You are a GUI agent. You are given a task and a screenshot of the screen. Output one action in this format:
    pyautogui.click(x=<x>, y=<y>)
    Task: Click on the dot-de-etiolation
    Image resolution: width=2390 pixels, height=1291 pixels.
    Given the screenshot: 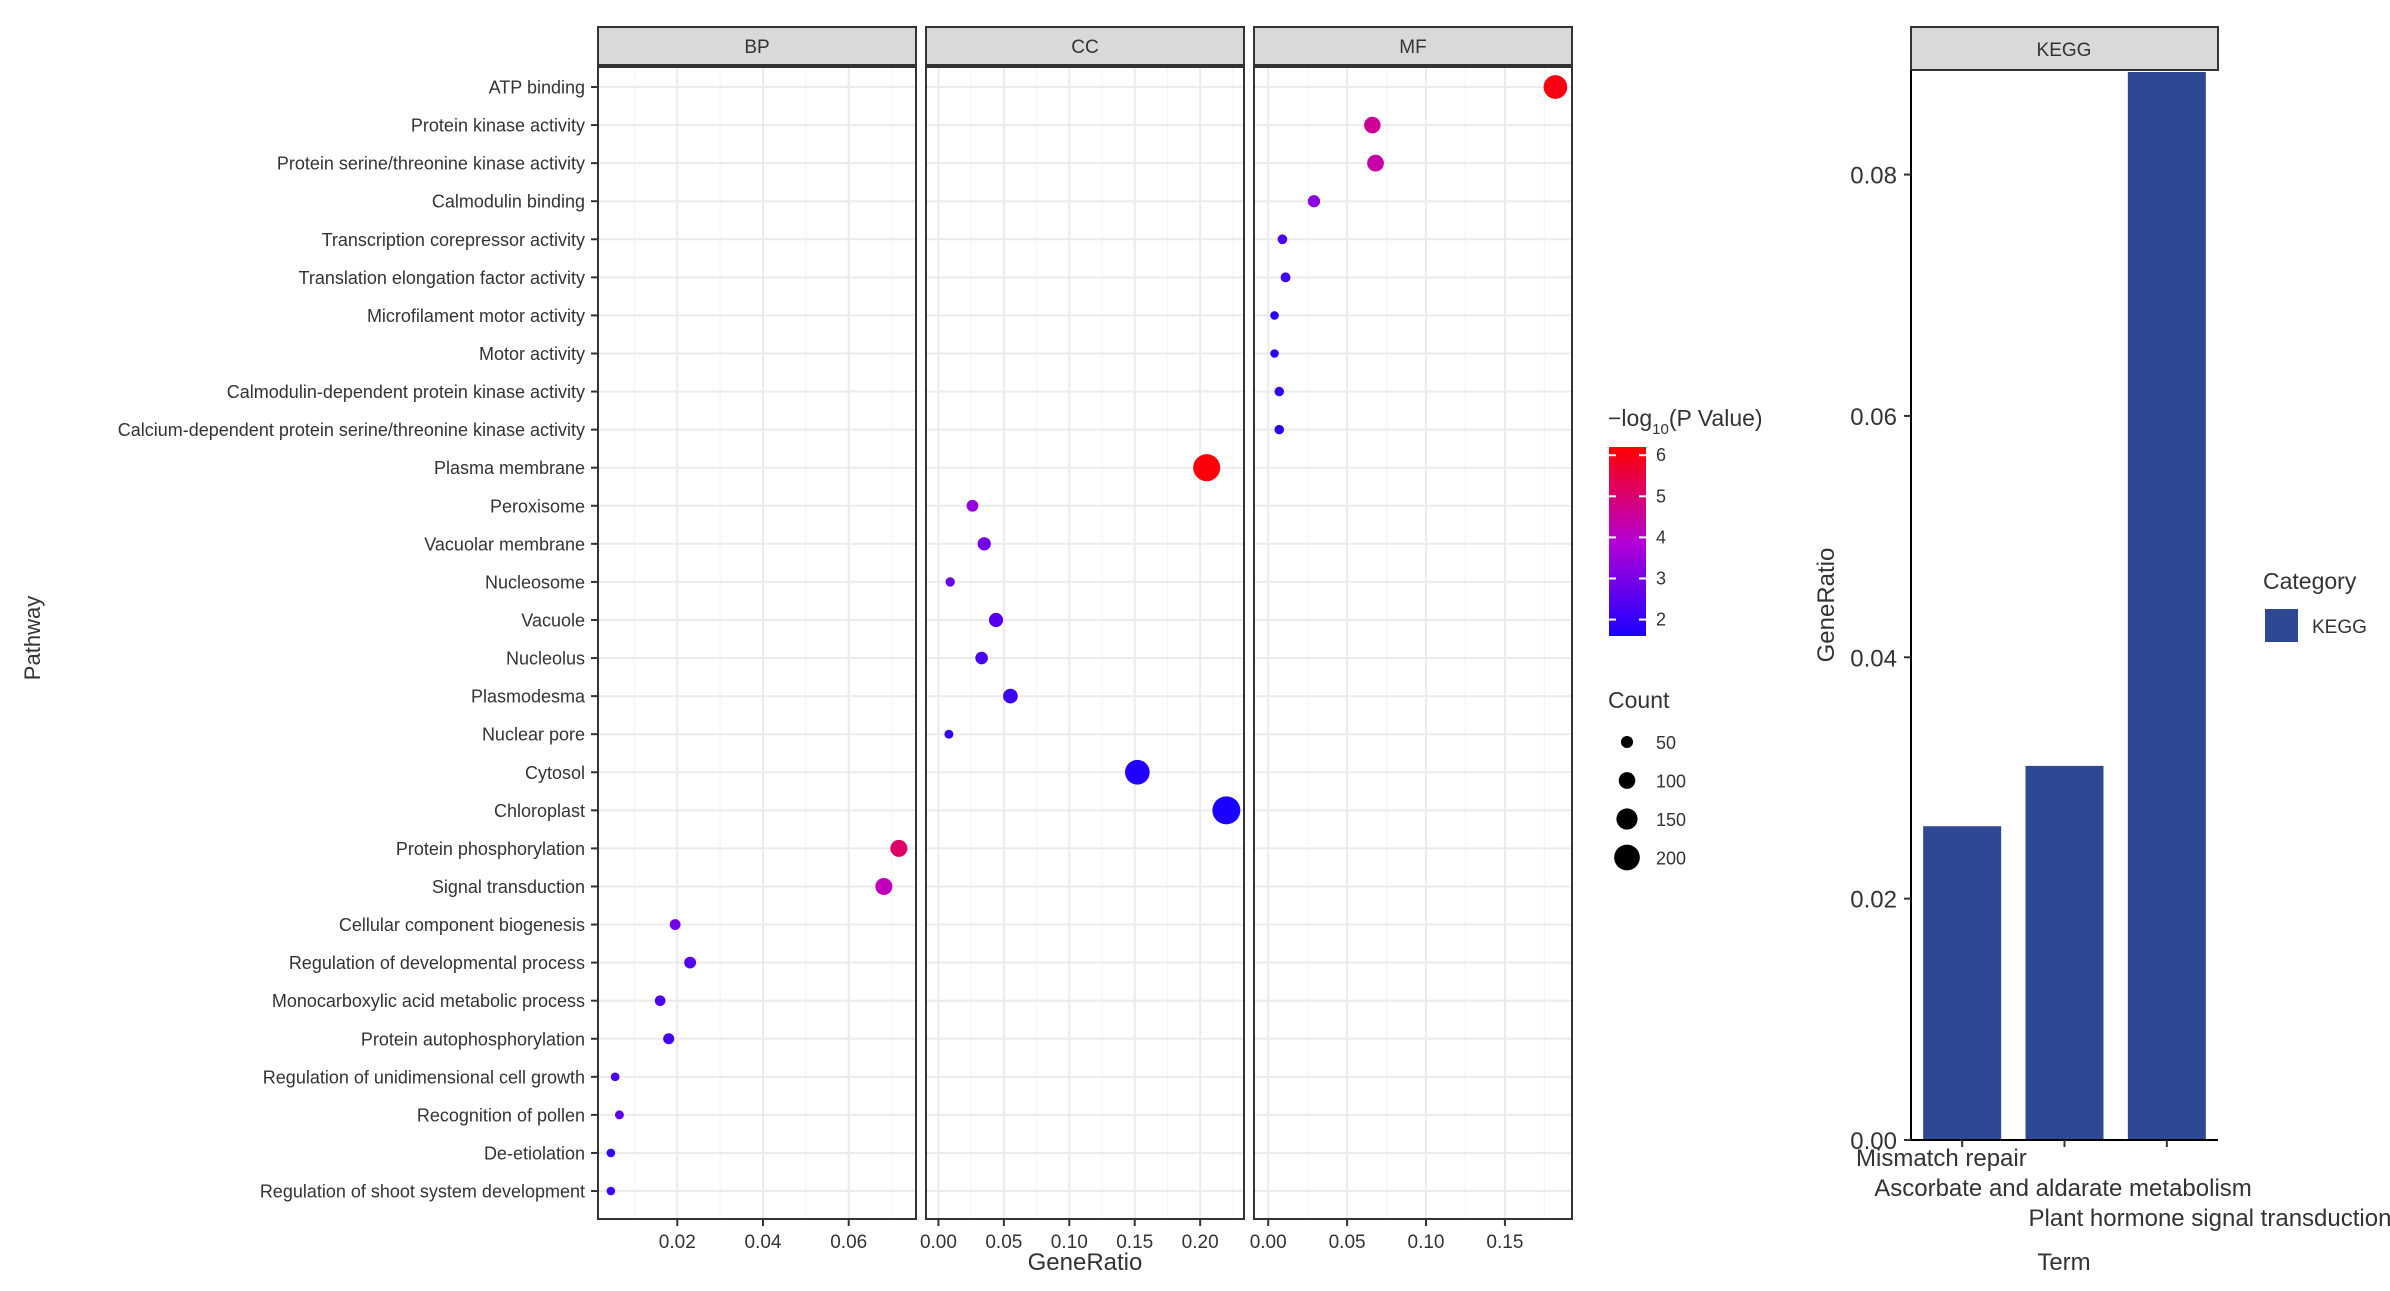 What is the action you would take?
    pyautogui.click(x=611, y=1153)
    